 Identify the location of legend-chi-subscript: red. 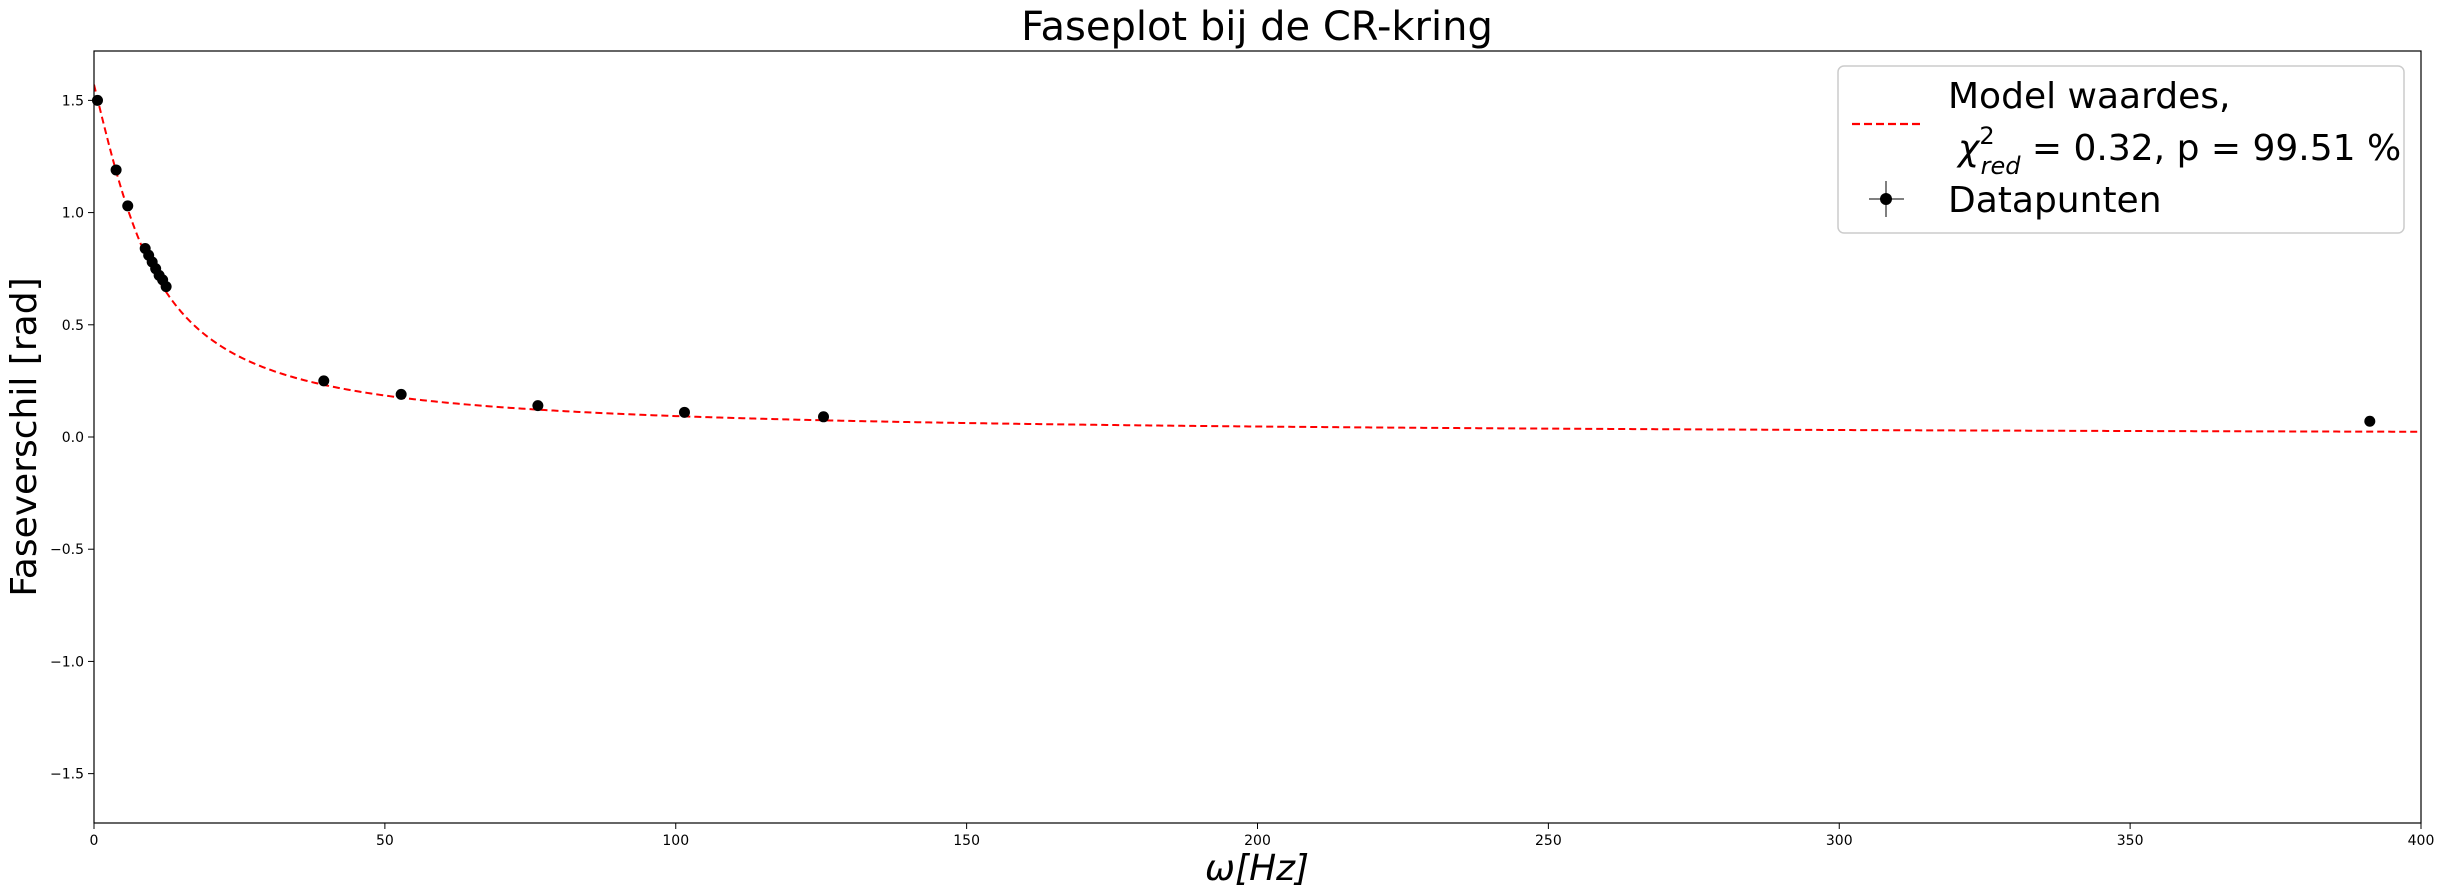
(2001, 166).